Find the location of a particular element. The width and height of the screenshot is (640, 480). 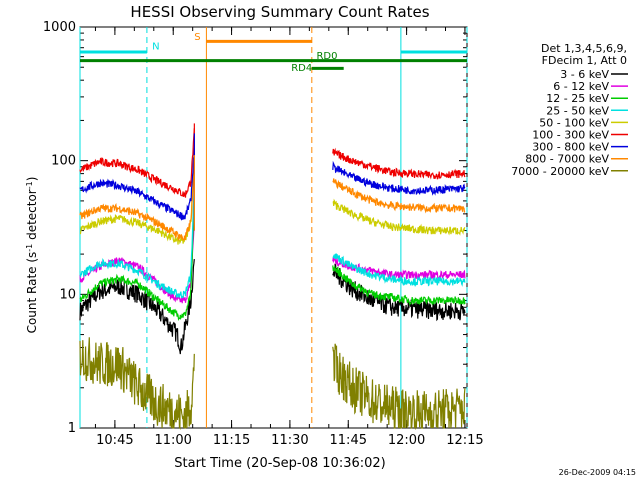

footer-timestamp: 26-Dec-2009 04:15 is located at coordinates (597, 472).